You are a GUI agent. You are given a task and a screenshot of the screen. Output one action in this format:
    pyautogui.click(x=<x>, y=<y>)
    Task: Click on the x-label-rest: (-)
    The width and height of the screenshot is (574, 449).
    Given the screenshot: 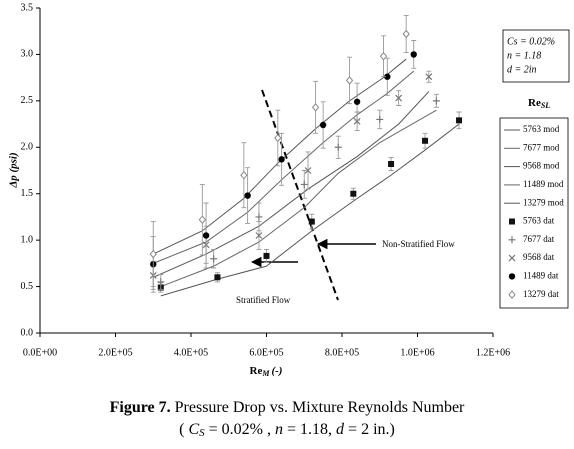 What is the action you would take?
    pyautogui.click(x=276, y=371)
    